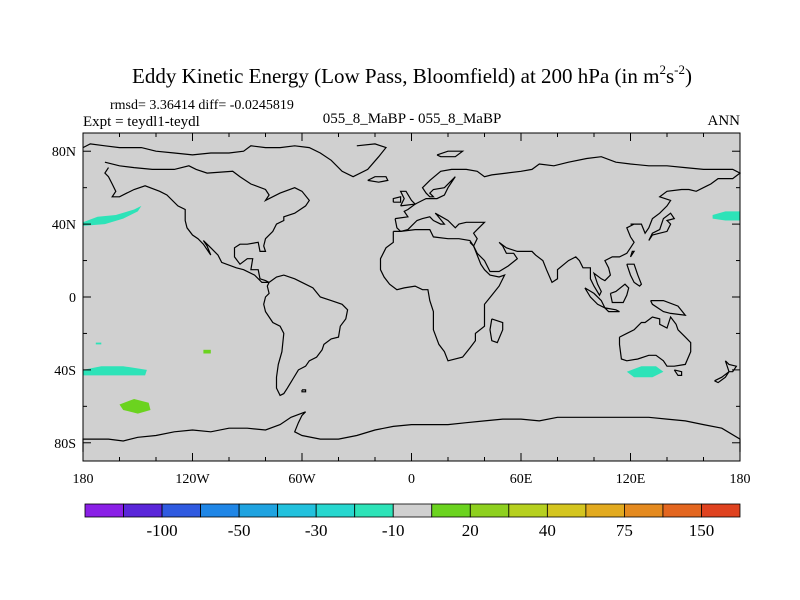  Describe the element at coordinates (393, 530) in the screenshot. I see `colorbar-label-3: -10` at that location.